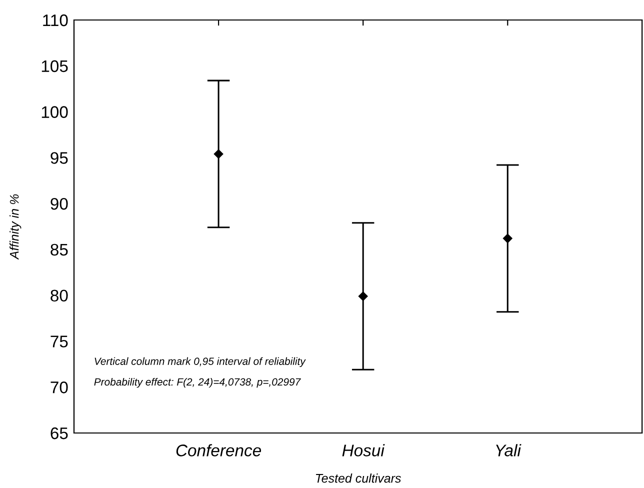 This screenshot has width=644, height=488. I want to click on y-tick-label: 65, so click(59, 433).